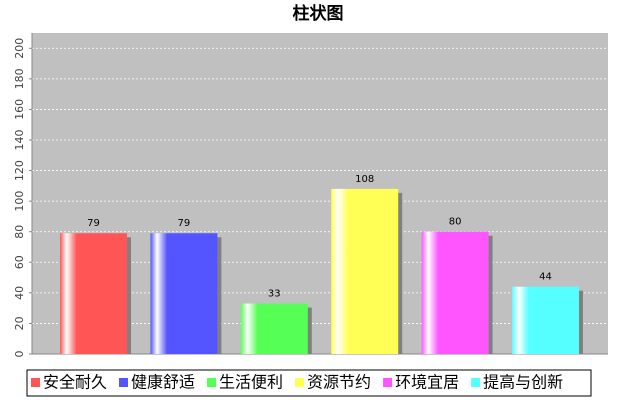  Describe the element at coordinates (19, 140) in the screenshot. I see `y-tick-label: 140` at that location.